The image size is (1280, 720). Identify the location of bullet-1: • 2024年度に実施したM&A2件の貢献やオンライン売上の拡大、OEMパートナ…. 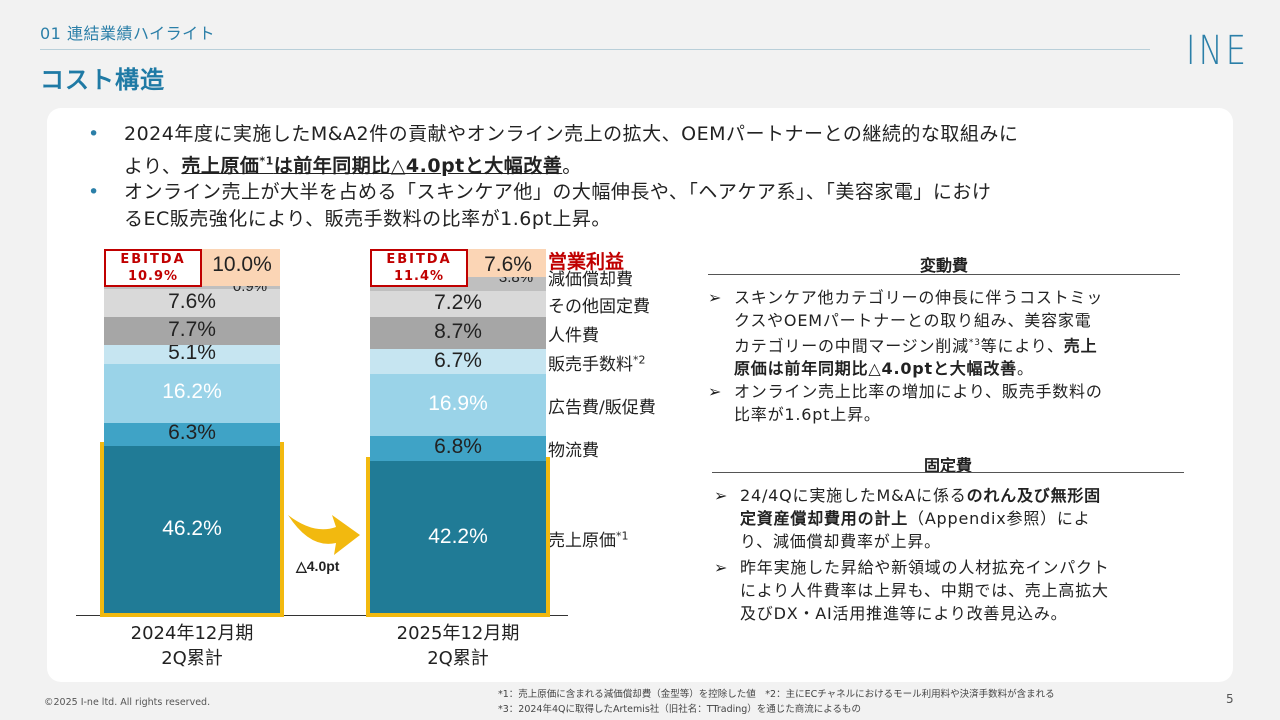
(638, 149).